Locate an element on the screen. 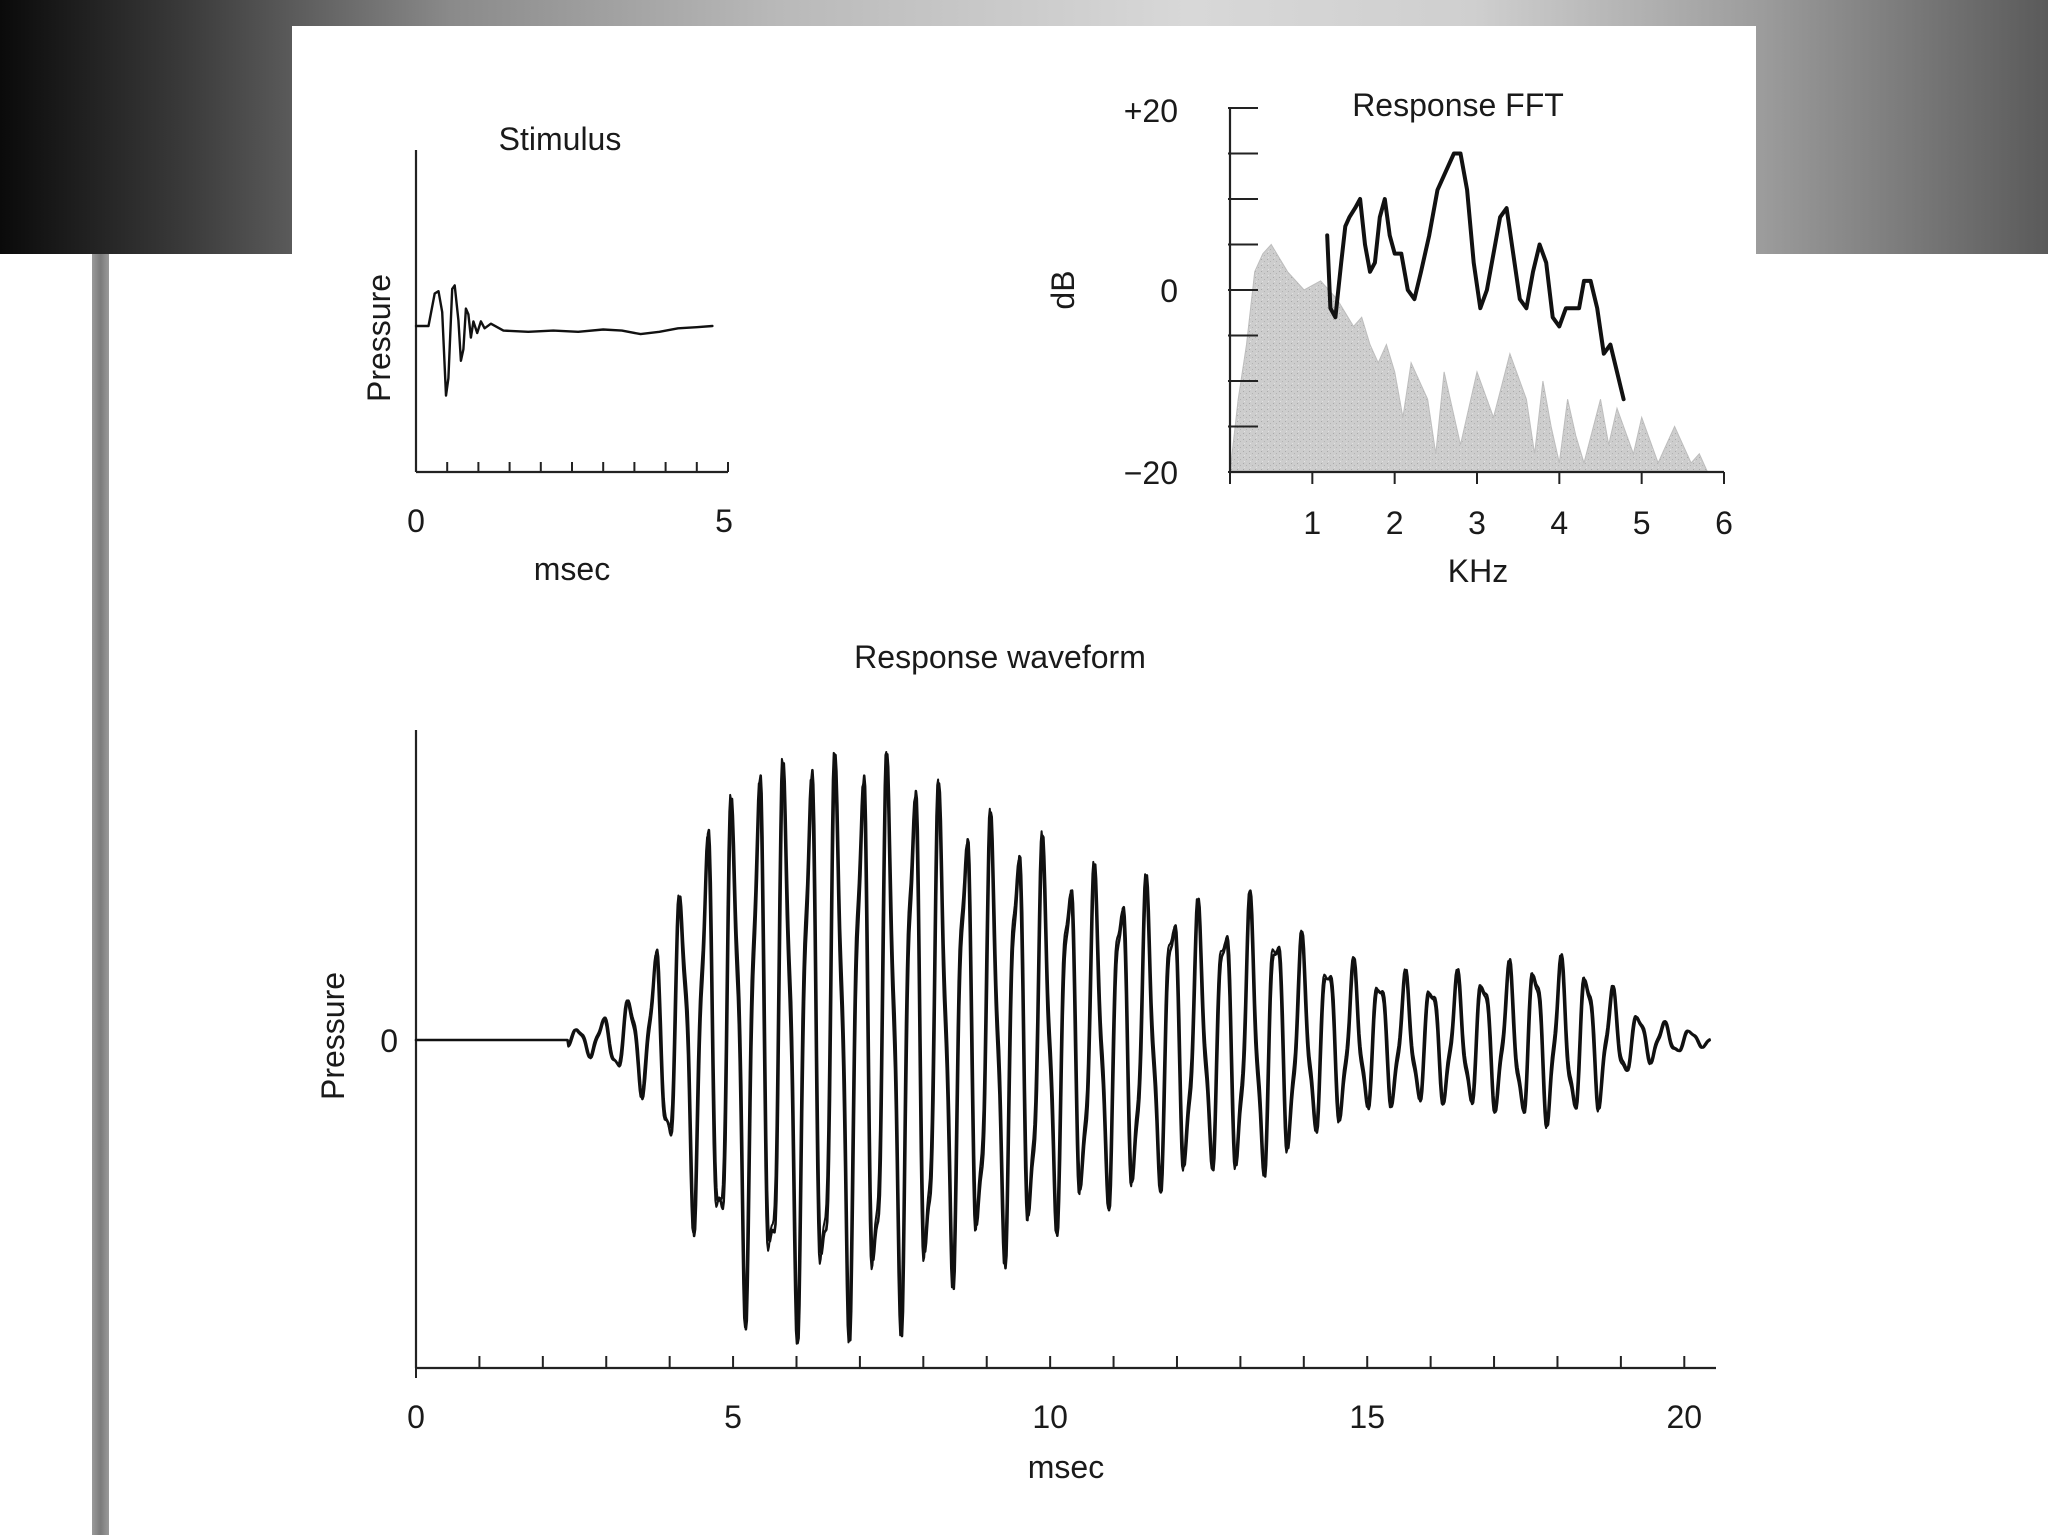  stimulus-y-label: Pressure is located at coordinates (379, 338).